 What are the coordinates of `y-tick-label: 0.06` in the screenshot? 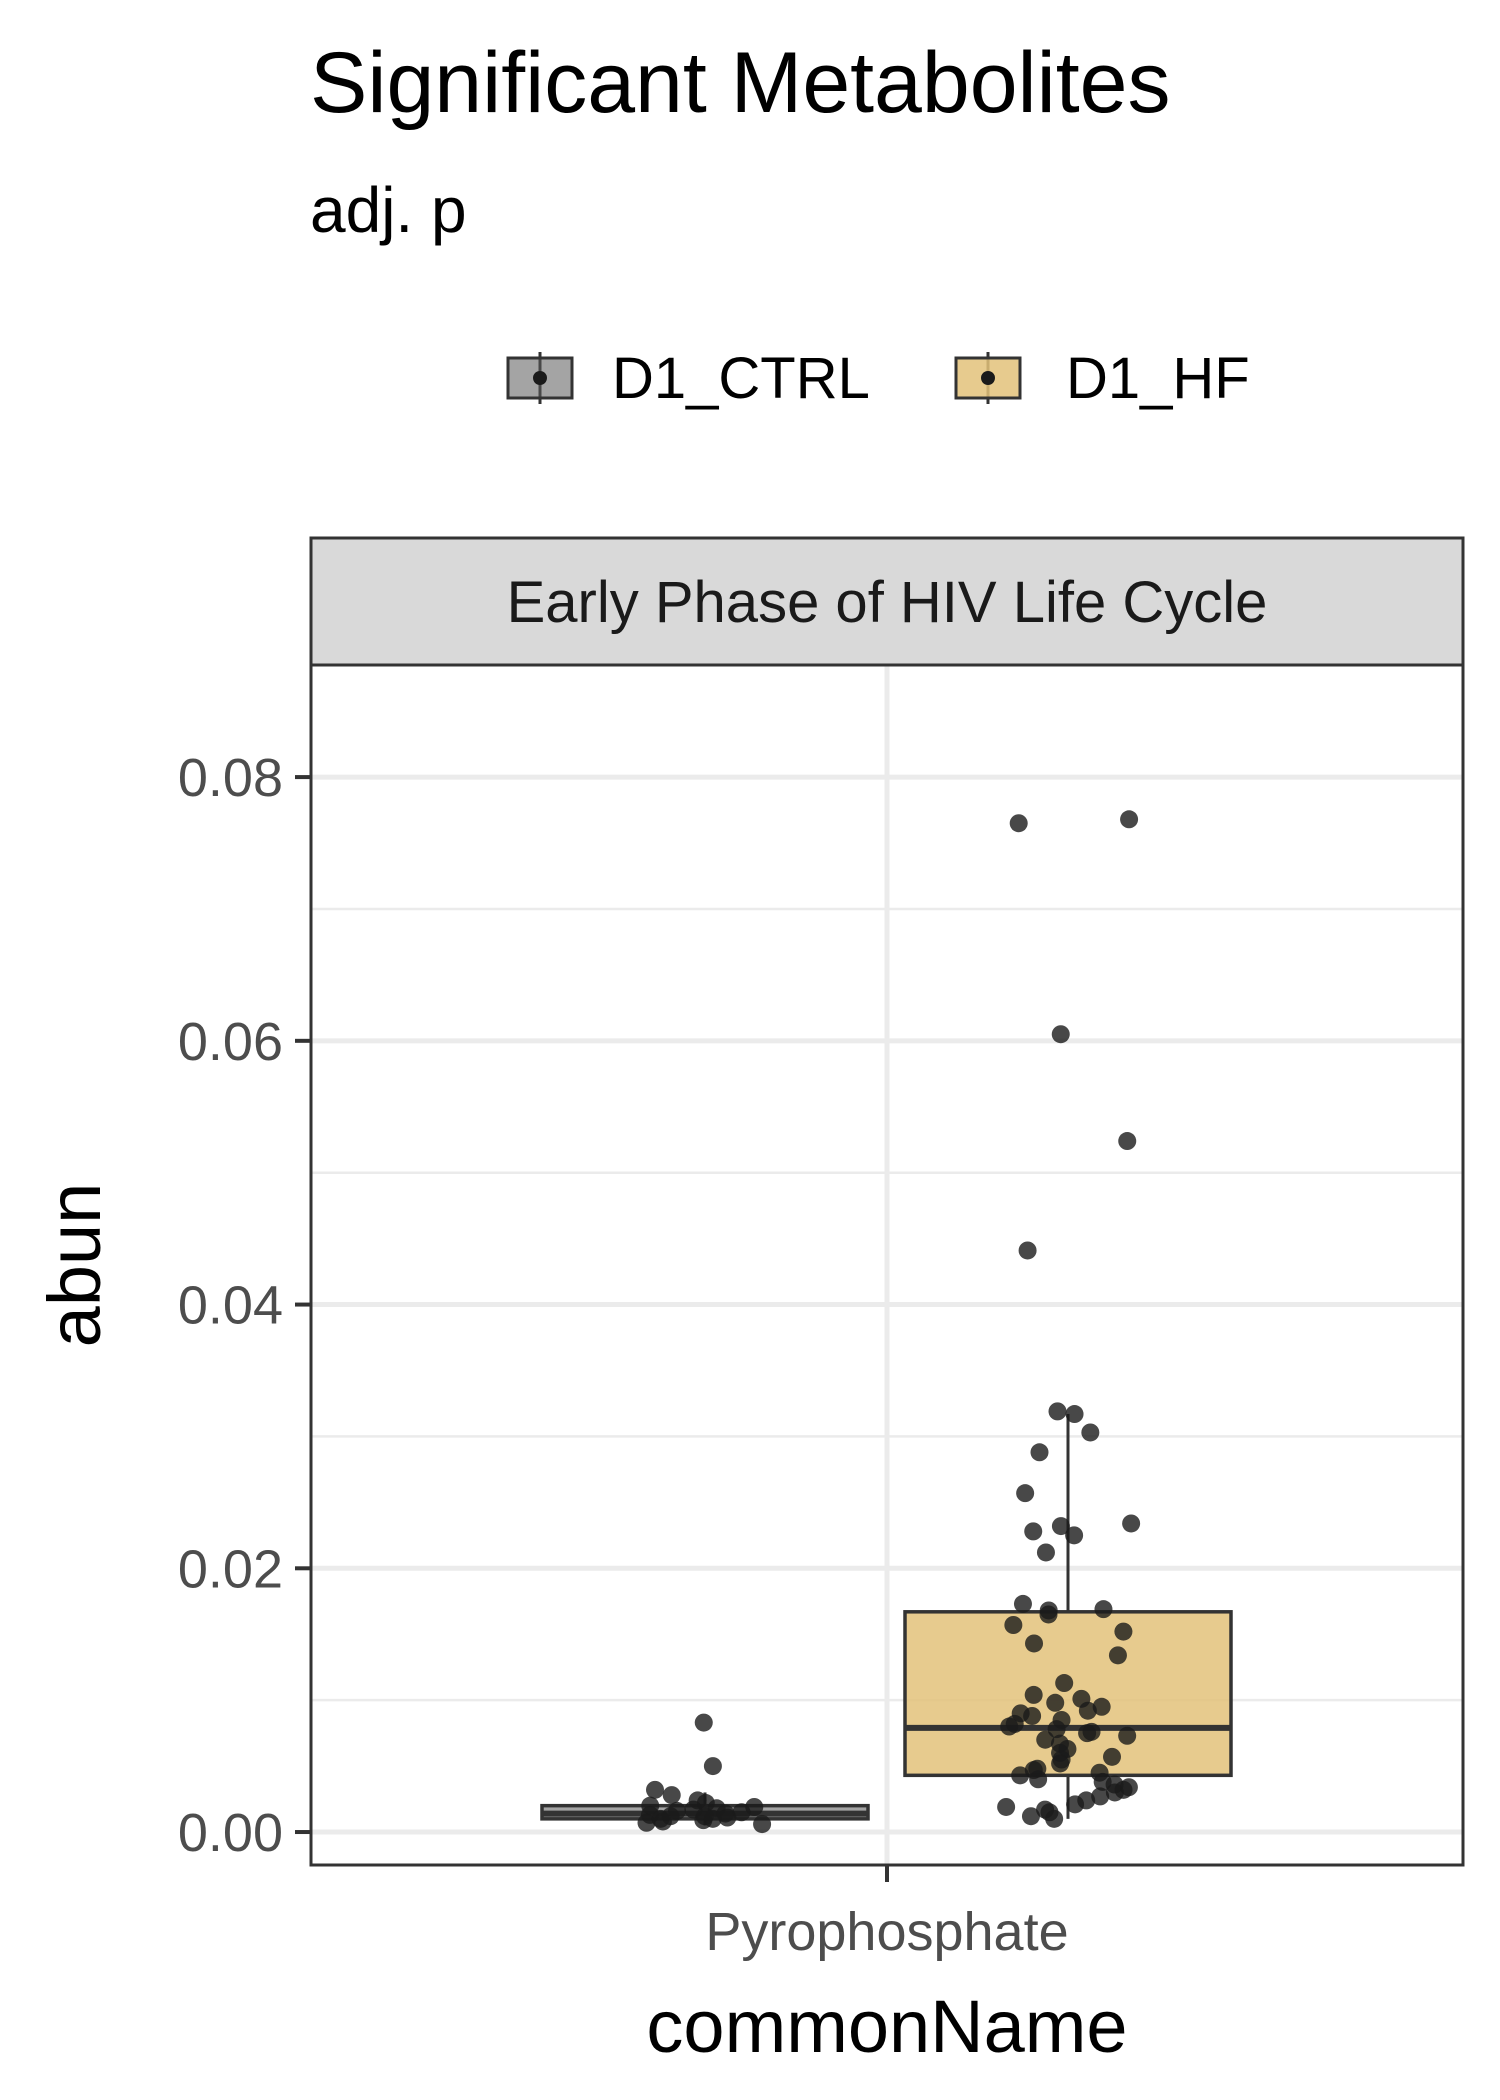 It's located at (230, 1042).